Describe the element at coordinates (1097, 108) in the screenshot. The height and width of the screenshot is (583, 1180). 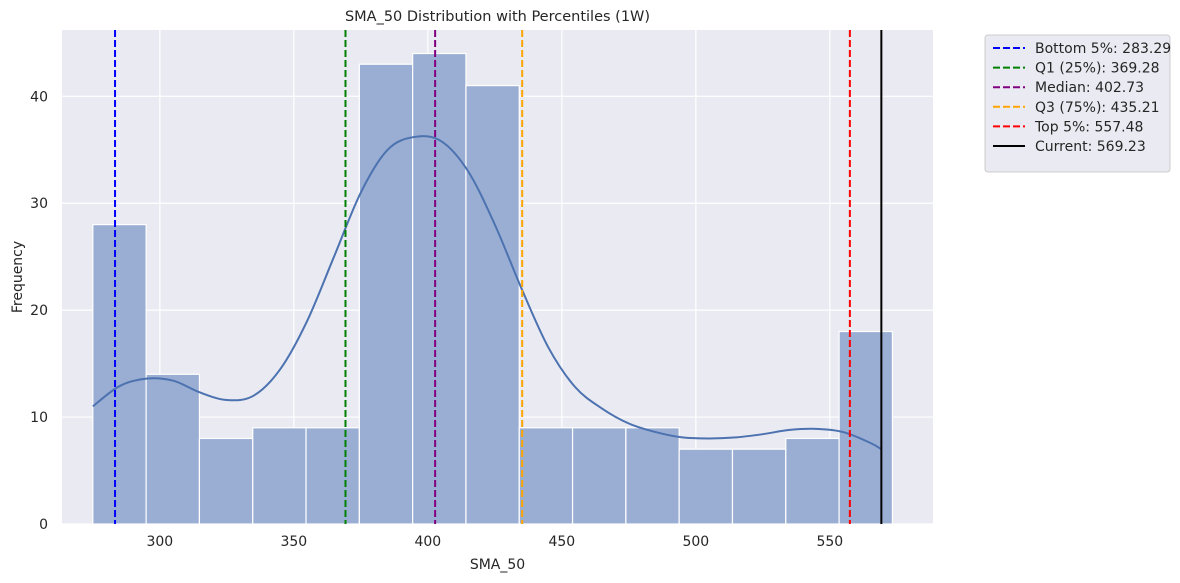
I see `legend-label: Q3 (75%): 435.21` at that location.